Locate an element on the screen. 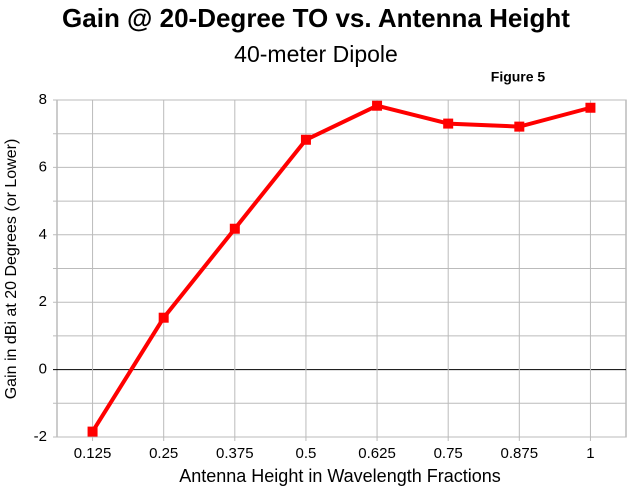 This screenshot has width=632, height=490. y-tick-label: 0 is located at coordinates (43, 369).